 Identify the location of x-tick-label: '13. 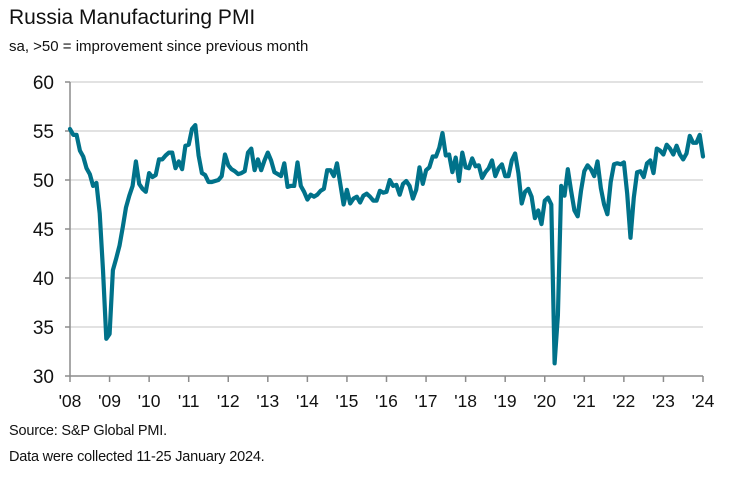
(267, 401).